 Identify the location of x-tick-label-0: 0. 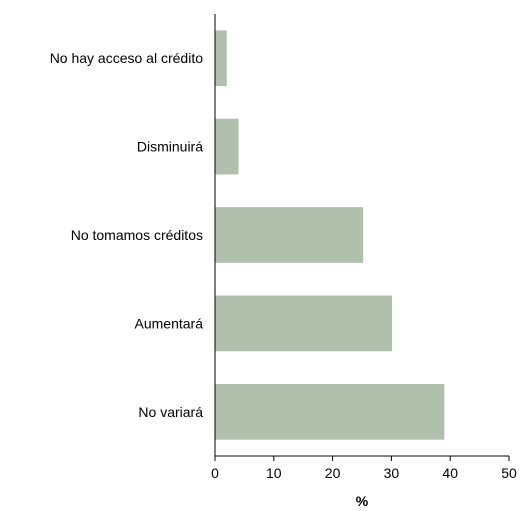
(215, 473).